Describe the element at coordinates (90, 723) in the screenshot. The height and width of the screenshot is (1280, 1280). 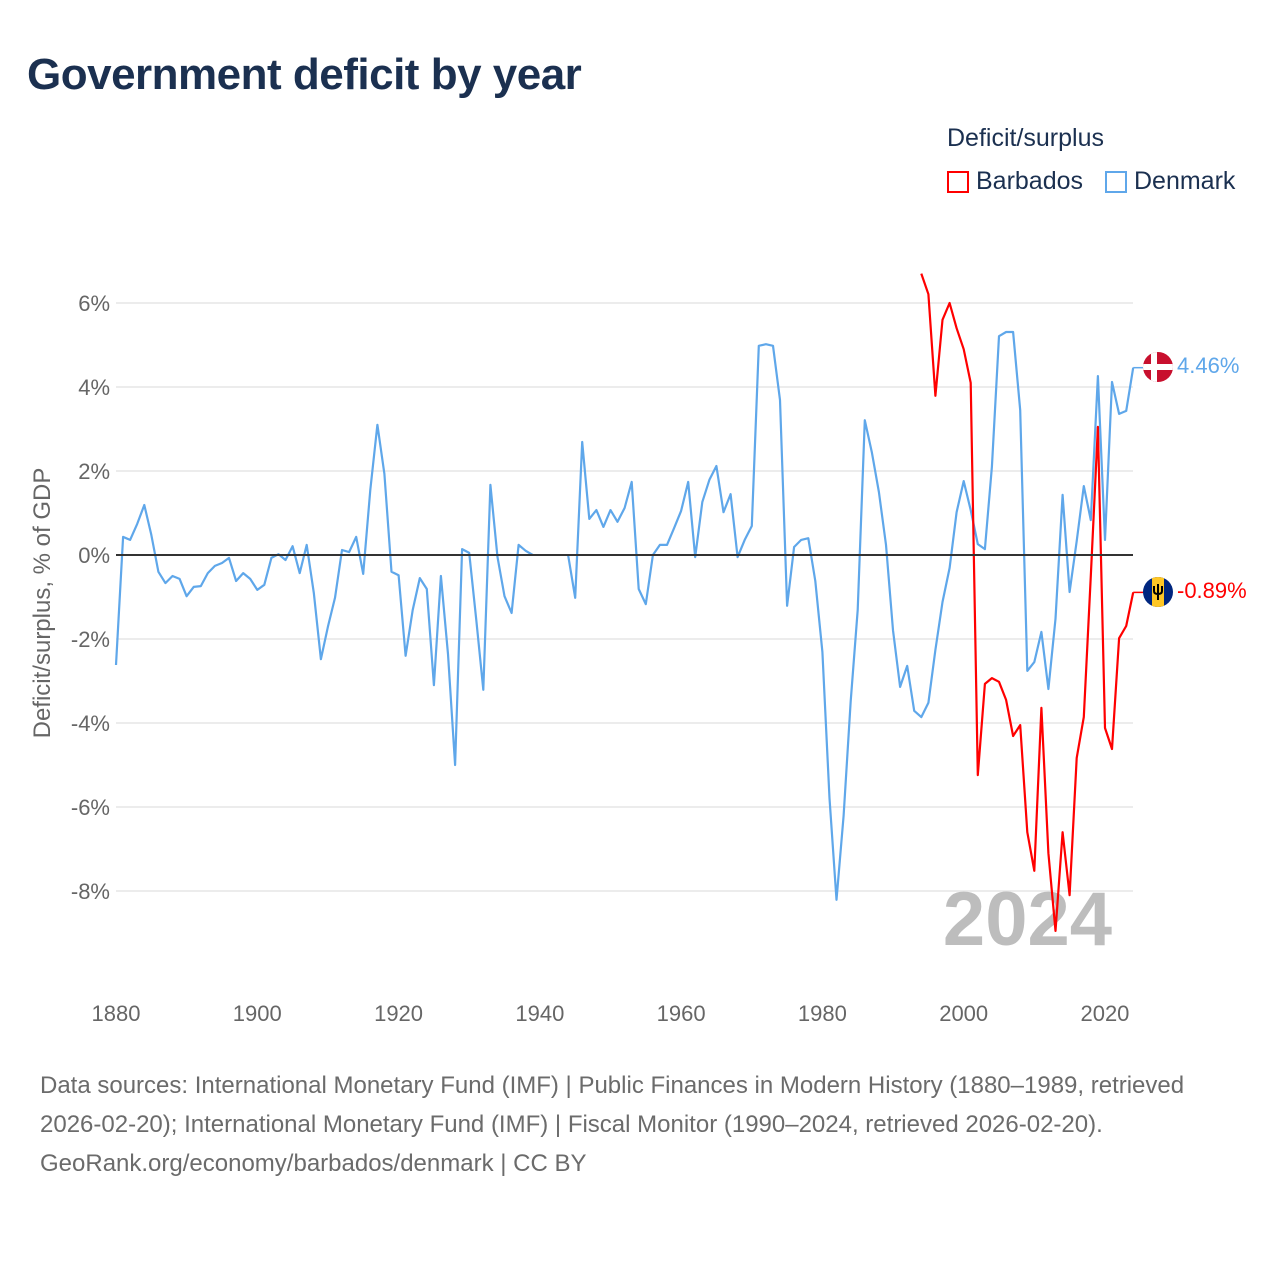
I see `y-tick-label: -4%` at that location.